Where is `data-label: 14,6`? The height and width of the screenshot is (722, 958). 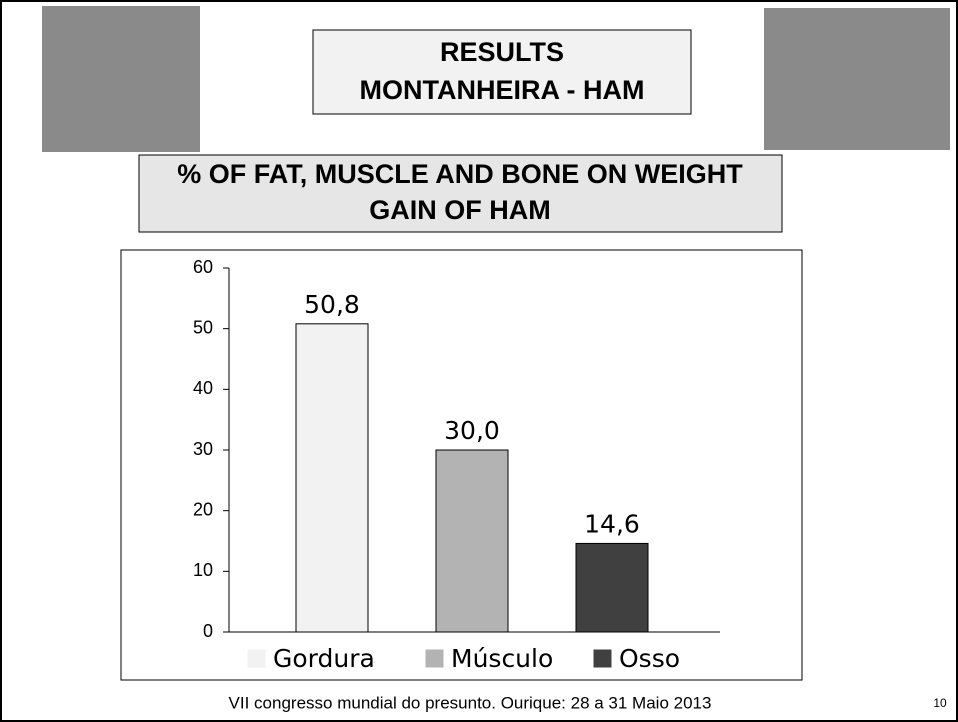 data-label: 14,6 is located at coordinates (612, 523).